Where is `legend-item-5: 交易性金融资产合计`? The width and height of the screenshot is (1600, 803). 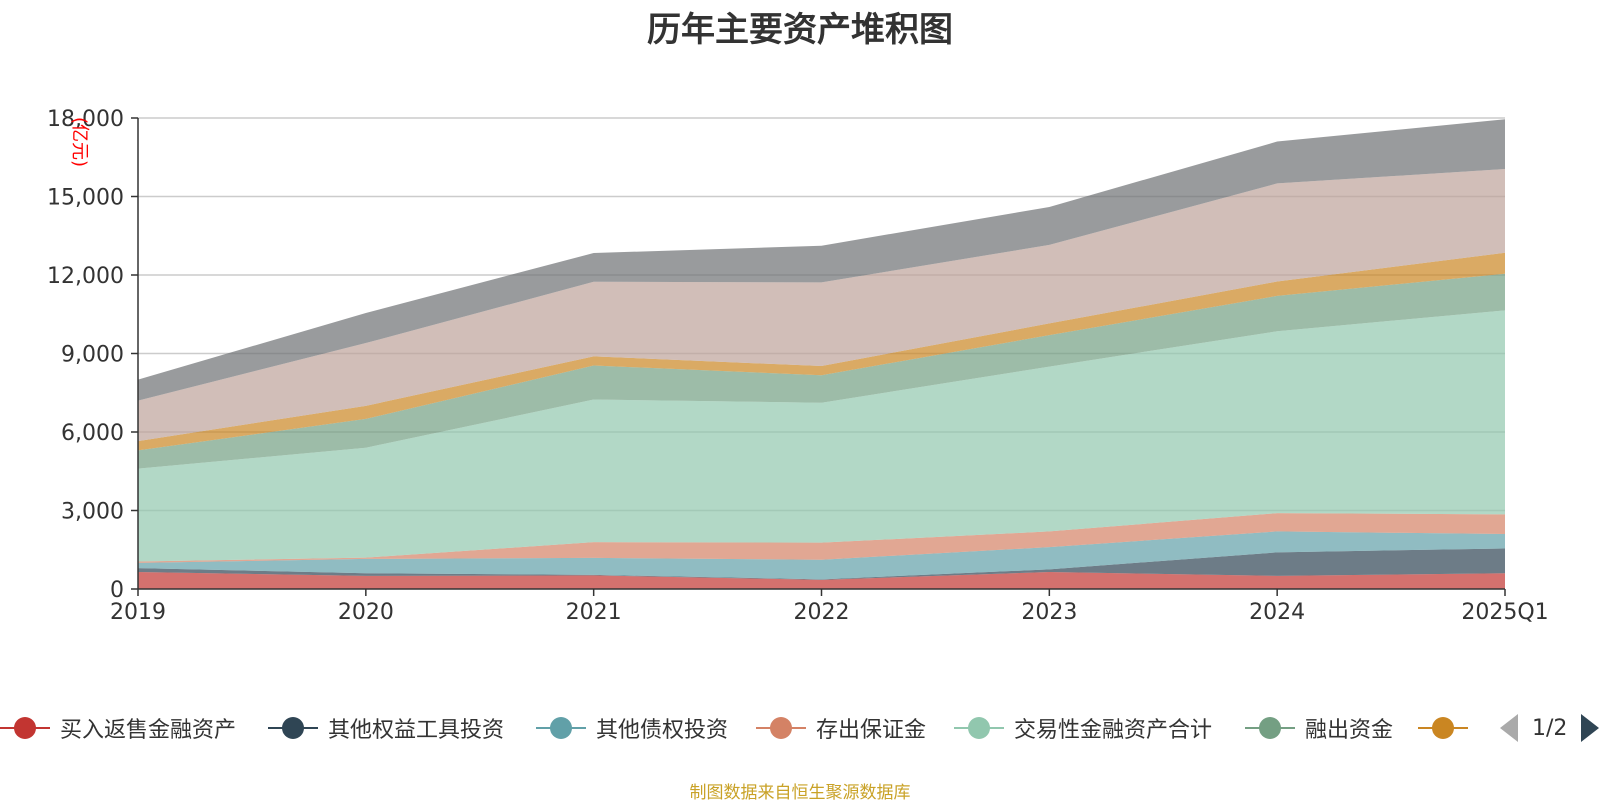 legend-item-5: 交易性金融资产合计 is located at coordinates (1083, 728).